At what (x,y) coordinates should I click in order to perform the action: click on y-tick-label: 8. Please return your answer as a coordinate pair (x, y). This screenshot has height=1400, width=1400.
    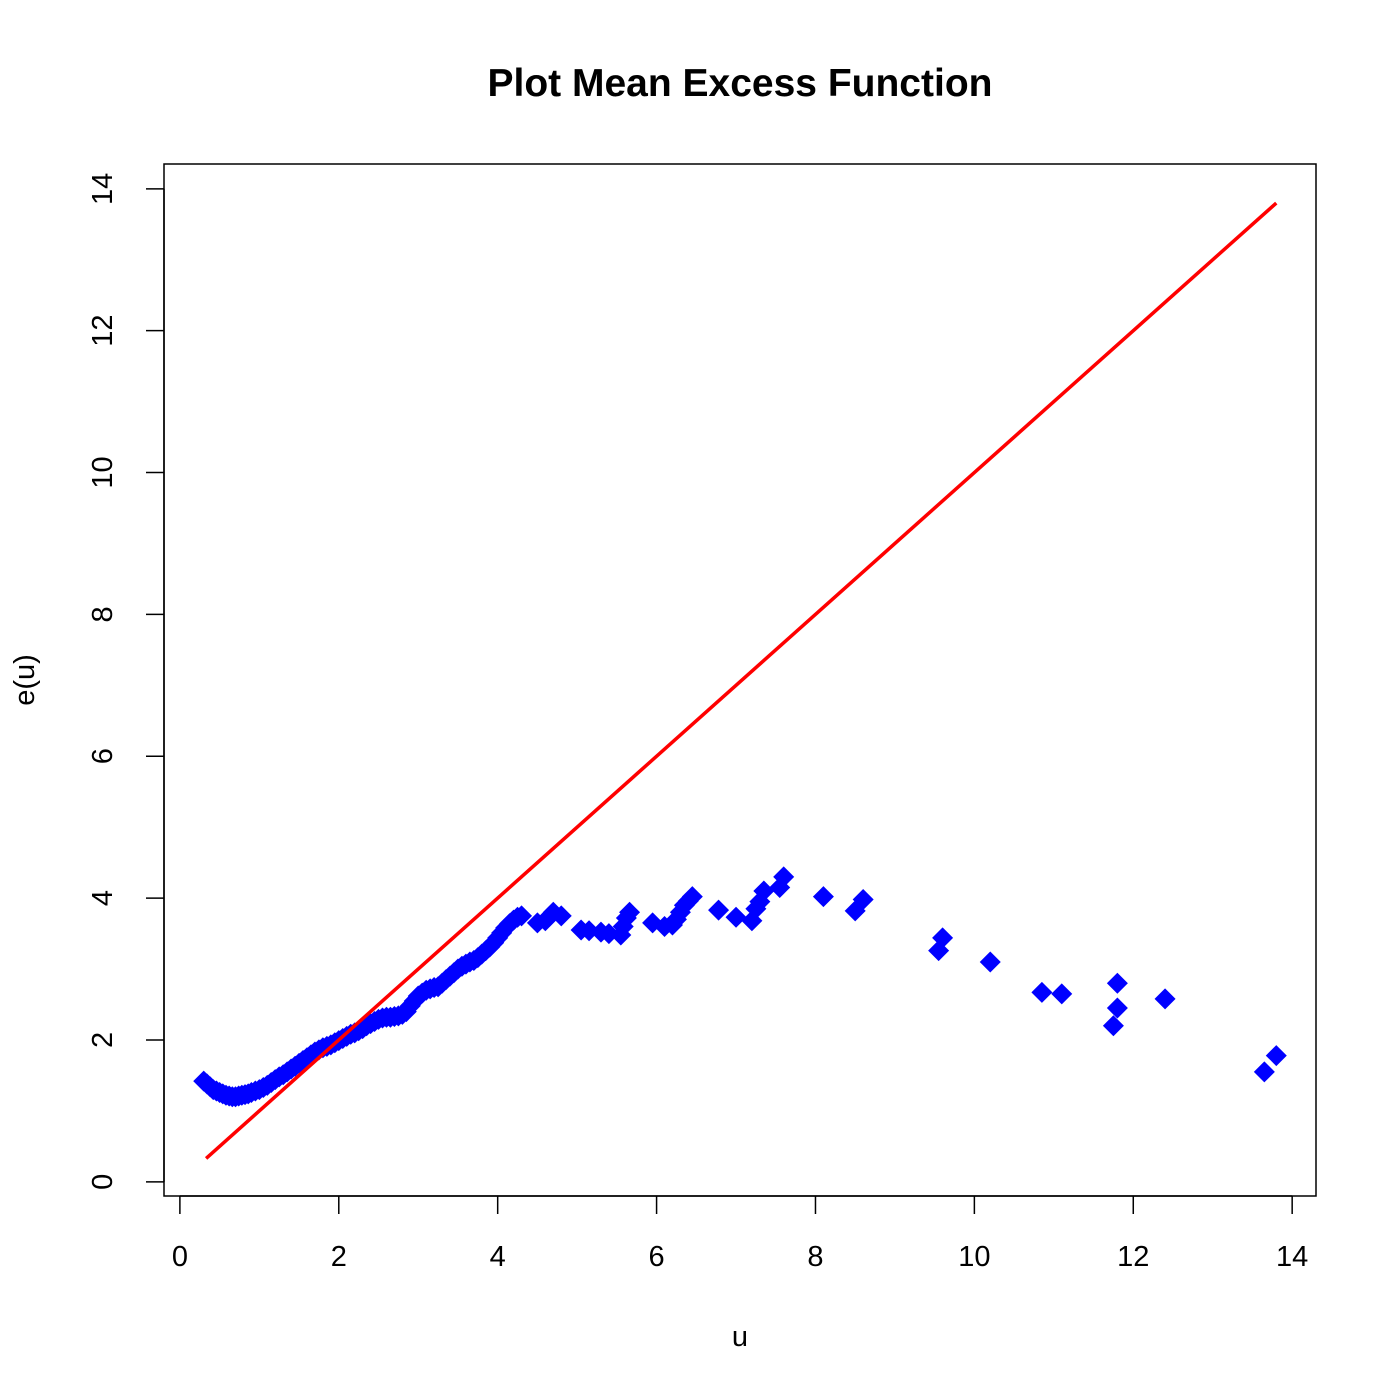
    Looking at the image, I should click on (103, 614).